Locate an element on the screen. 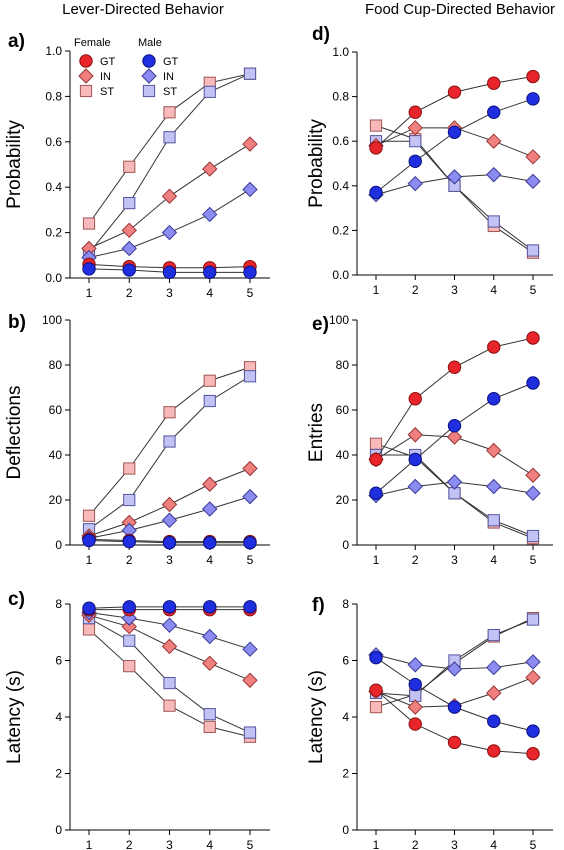 The width and height of the screenshot is (564, 850). y-tick-label: 0.0 is located at coordinates (340, 275).